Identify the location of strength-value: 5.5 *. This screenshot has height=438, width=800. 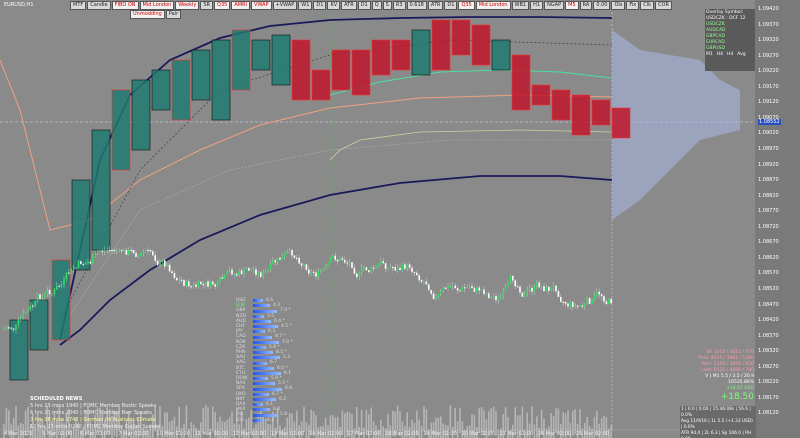
(283, 384).